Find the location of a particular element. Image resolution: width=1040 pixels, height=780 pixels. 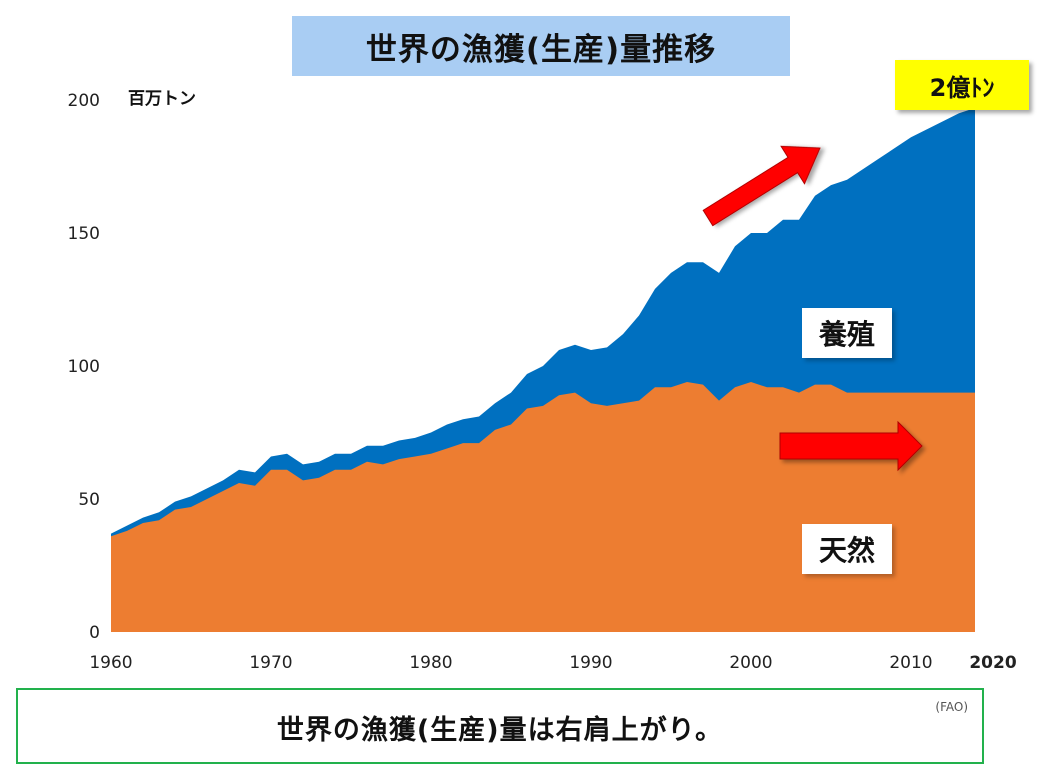

y-tick-label: 100 is located at coordinates (84, 367).